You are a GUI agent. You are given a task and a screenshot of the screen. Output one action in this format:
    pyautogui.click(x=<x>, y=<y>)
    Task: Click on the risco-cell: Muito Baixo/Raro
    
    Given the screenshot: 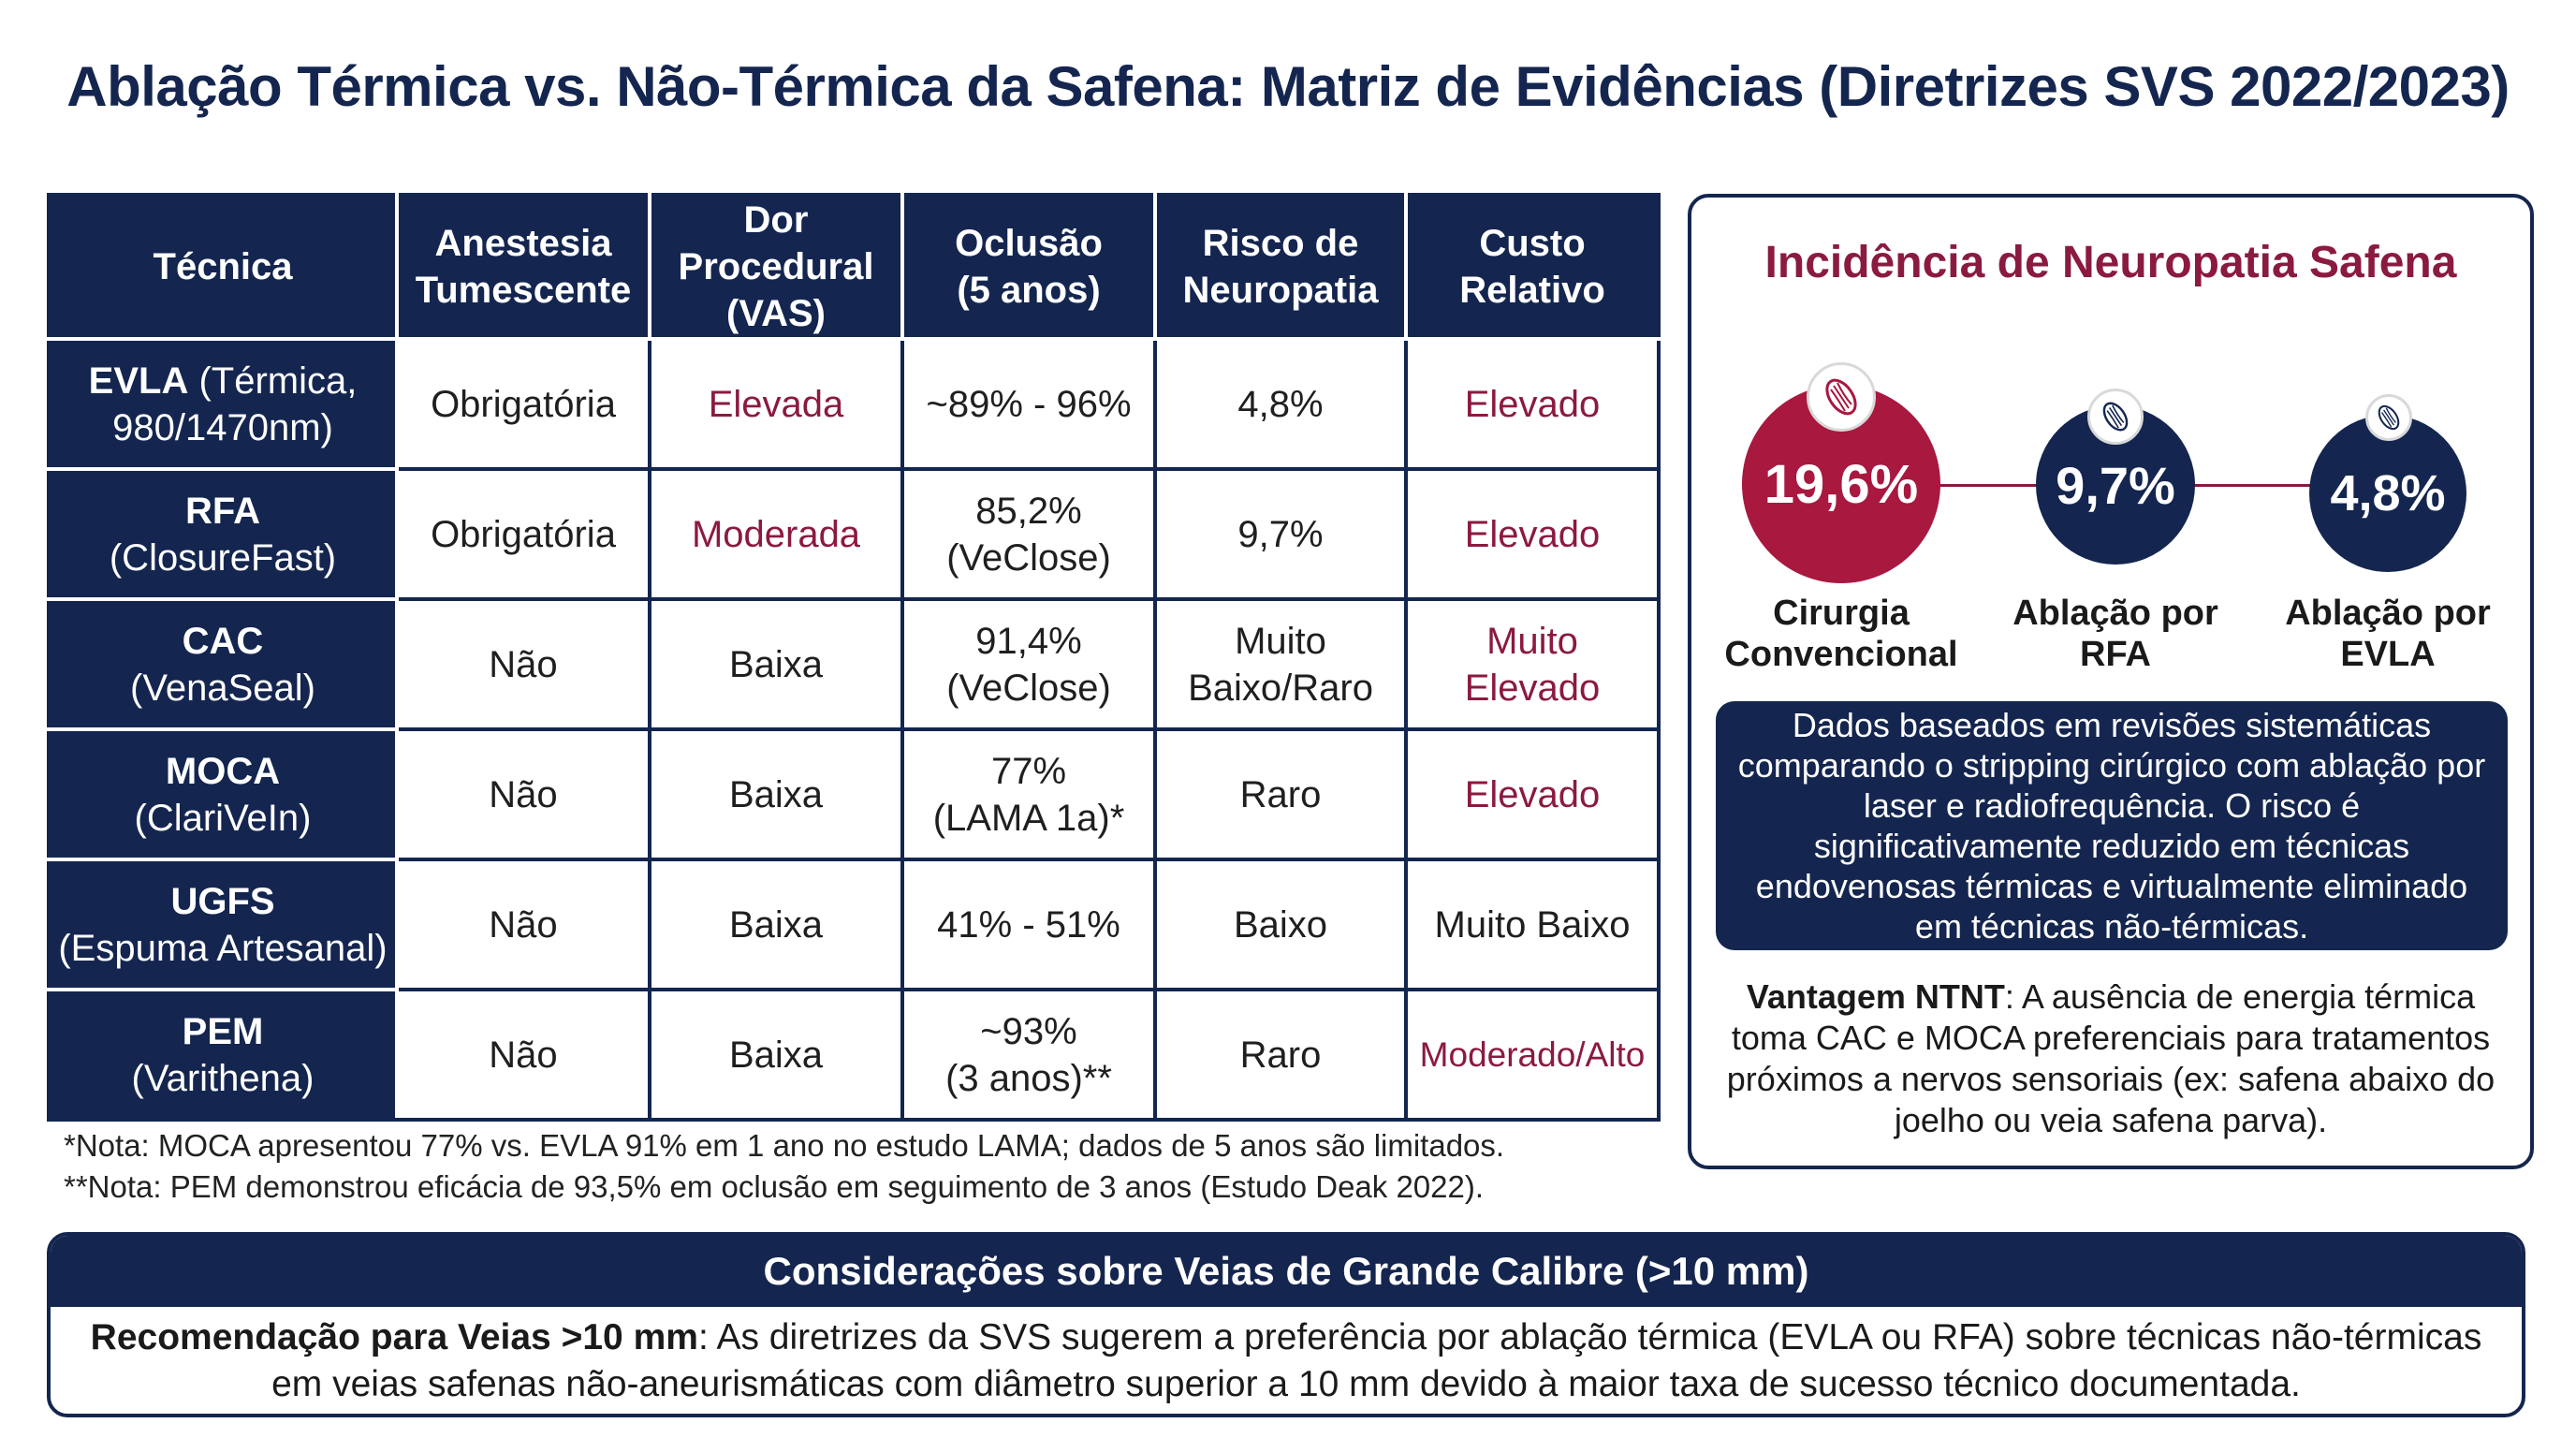 What is the action you would take?
    pyautogui.click(x=1280, y=664)
    